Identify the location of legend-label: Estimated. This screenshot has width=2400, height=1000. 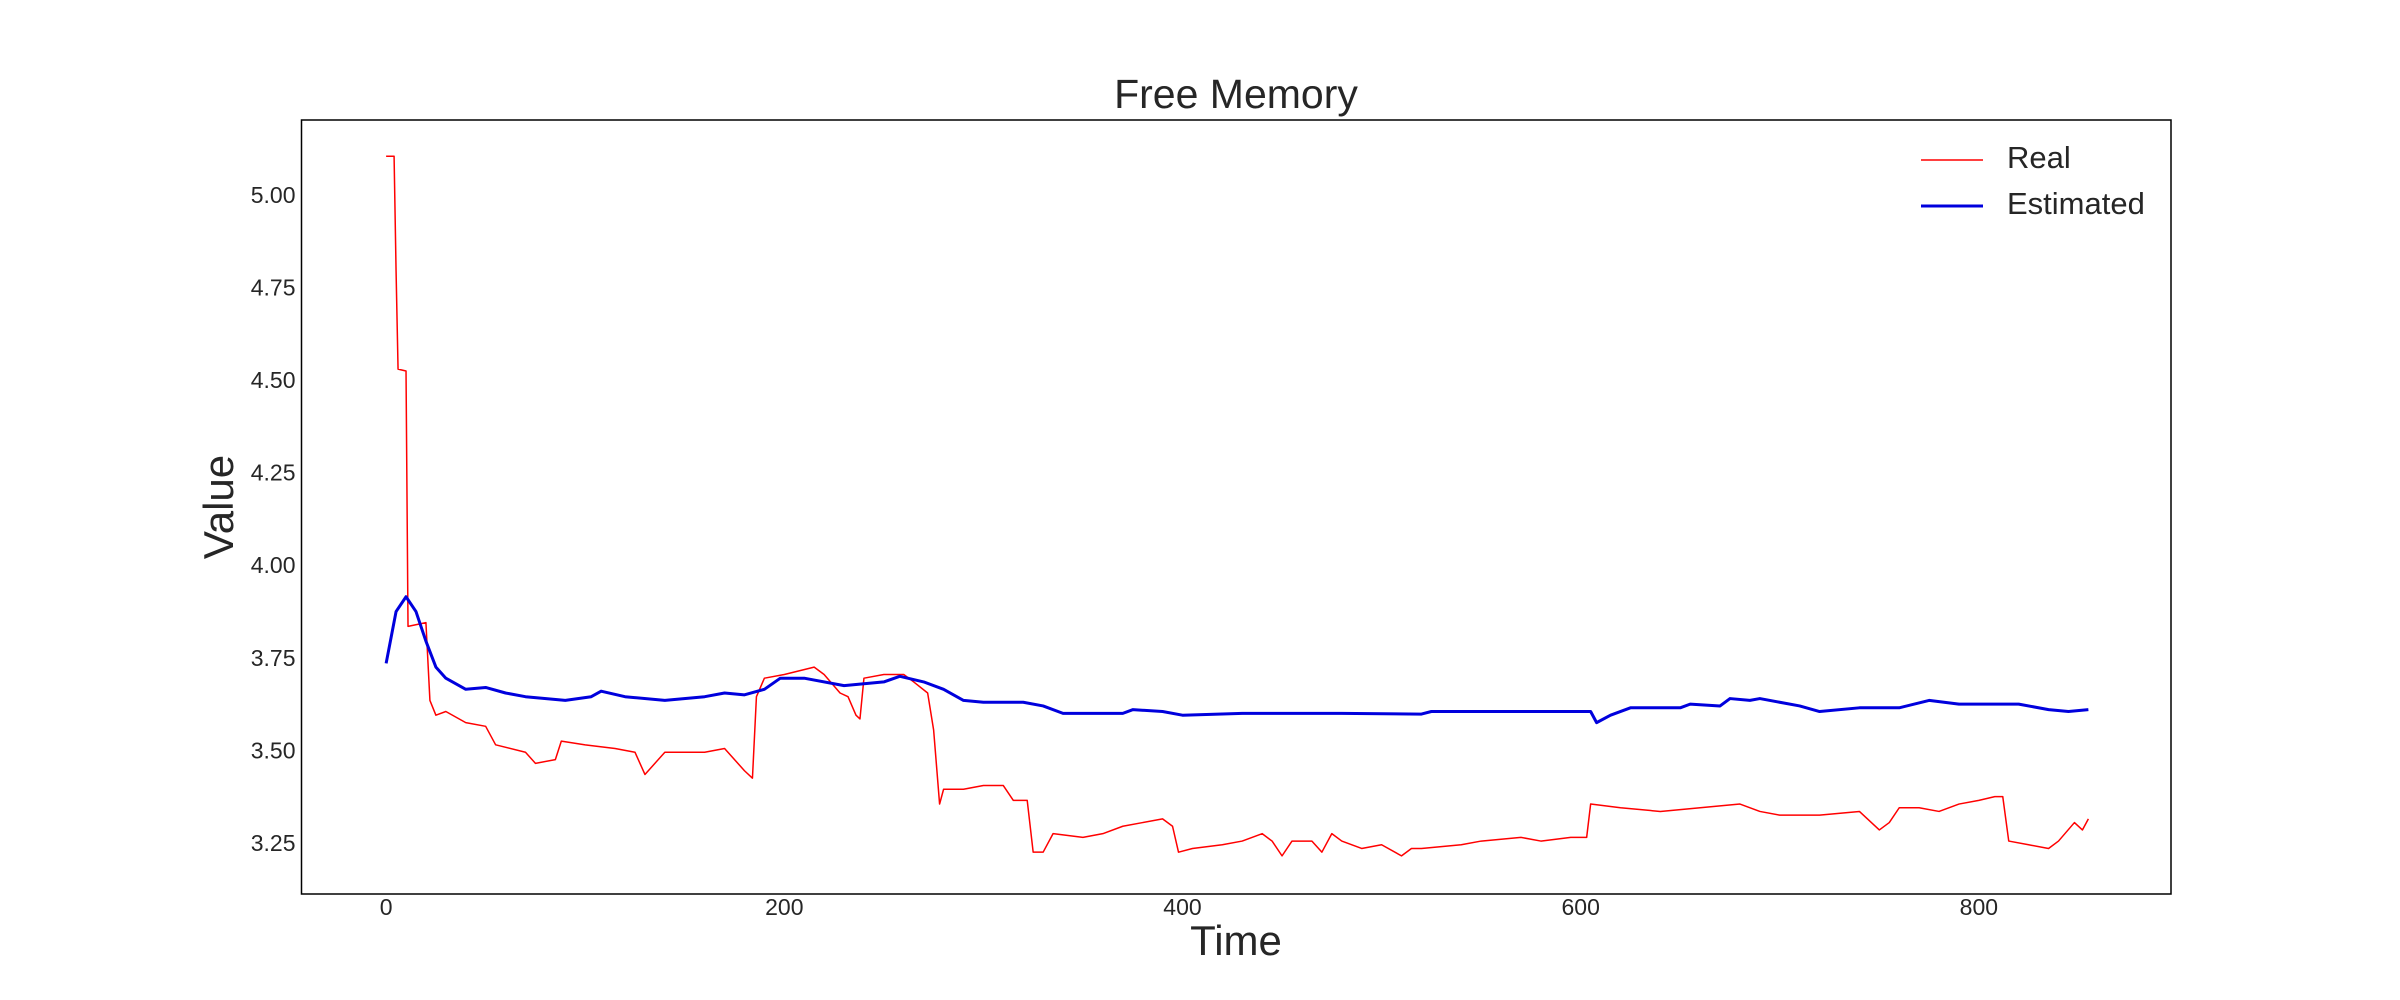
(2076, 203).